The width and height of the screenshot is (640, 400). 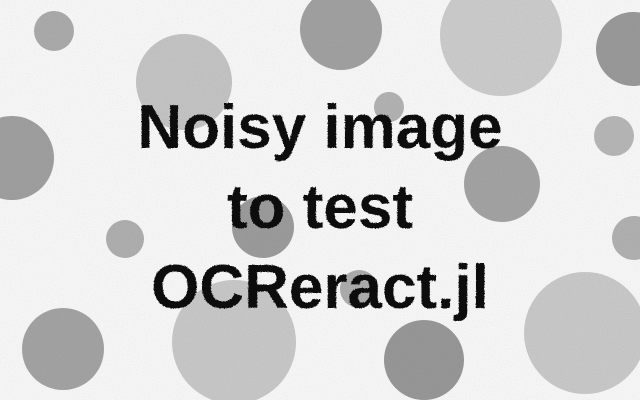 I want to click on text-line-1: Noisy image, so click(x=320, y=127).